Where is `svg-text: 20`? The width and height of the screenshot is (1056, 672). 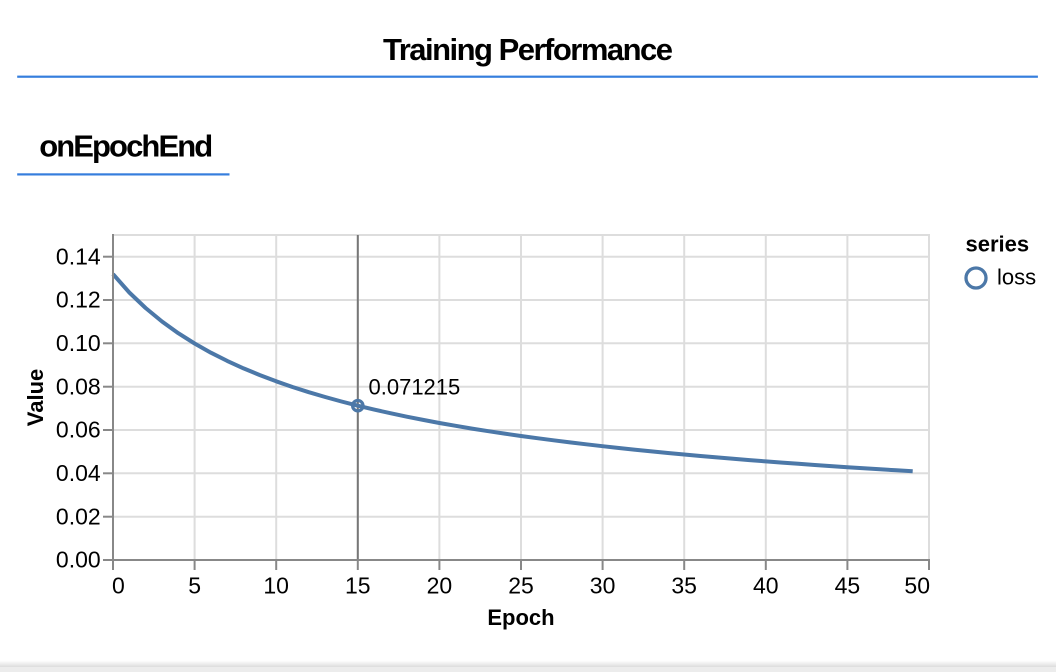
svg-text: 20 is located at coordinates (440, 585).